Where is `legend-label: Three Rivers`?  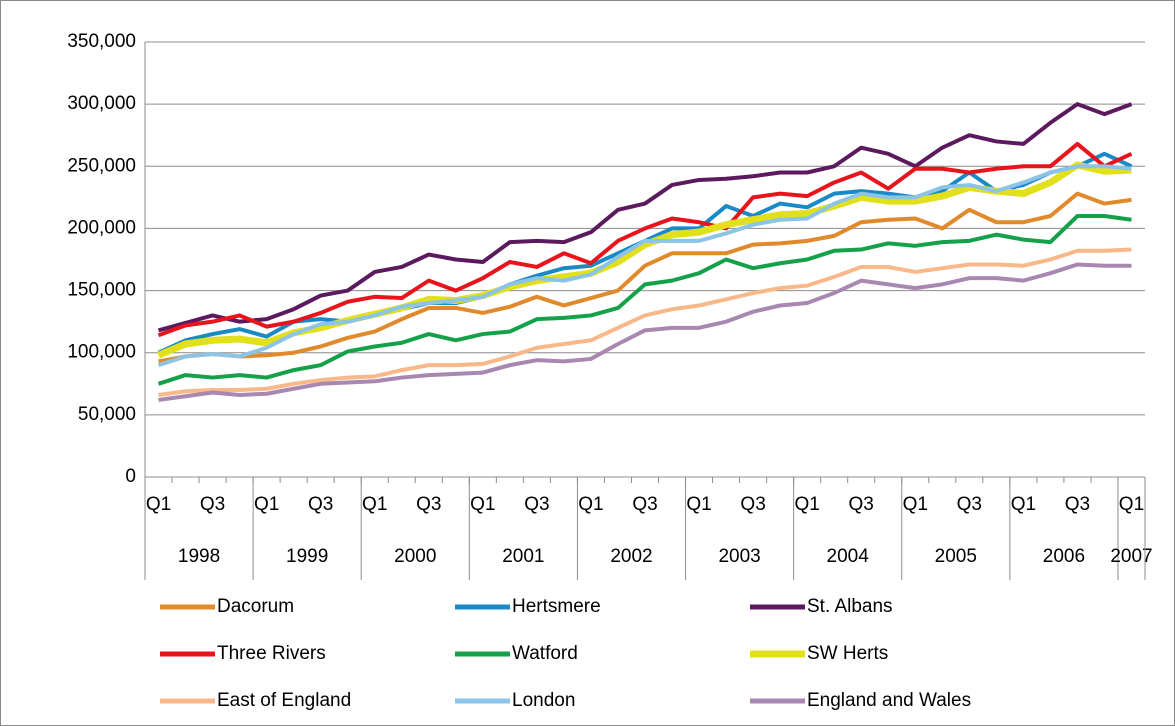 legend-label: Three Rivers is located at coordinates (271, 653).